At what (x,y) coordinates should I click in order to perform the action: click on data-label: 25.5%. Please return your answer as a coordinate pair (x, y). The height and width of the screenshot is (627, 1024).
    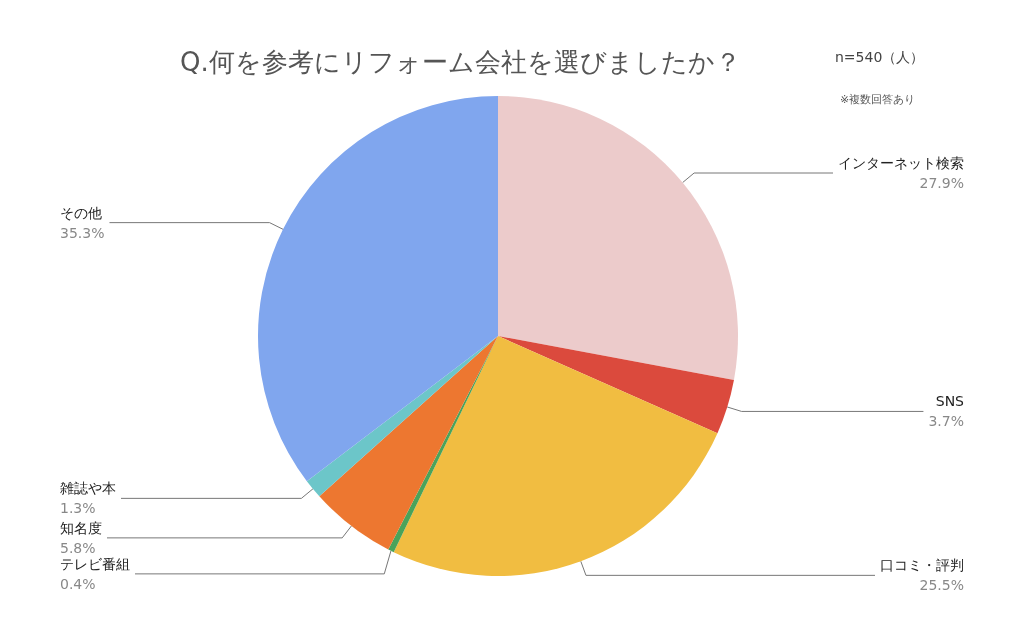
    Looking at the image, I should click on (941, 585).